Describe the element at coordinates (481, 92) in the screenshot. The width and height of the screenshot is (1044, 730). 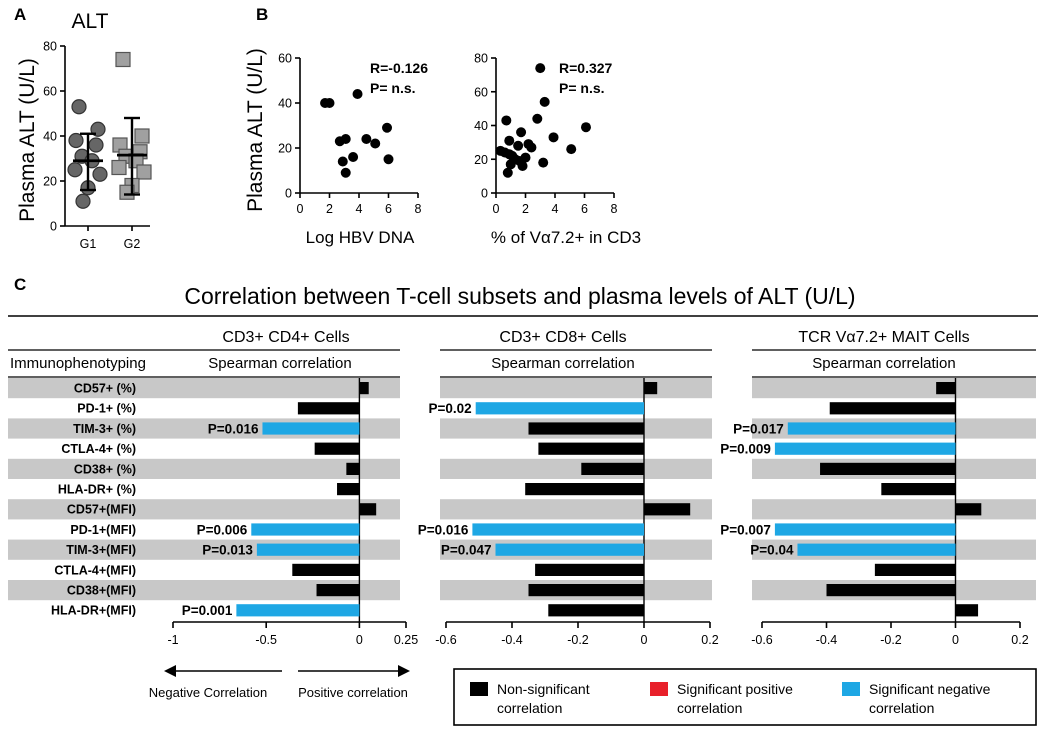
I see `panel-b-right-ytick-label: 60` at that location.